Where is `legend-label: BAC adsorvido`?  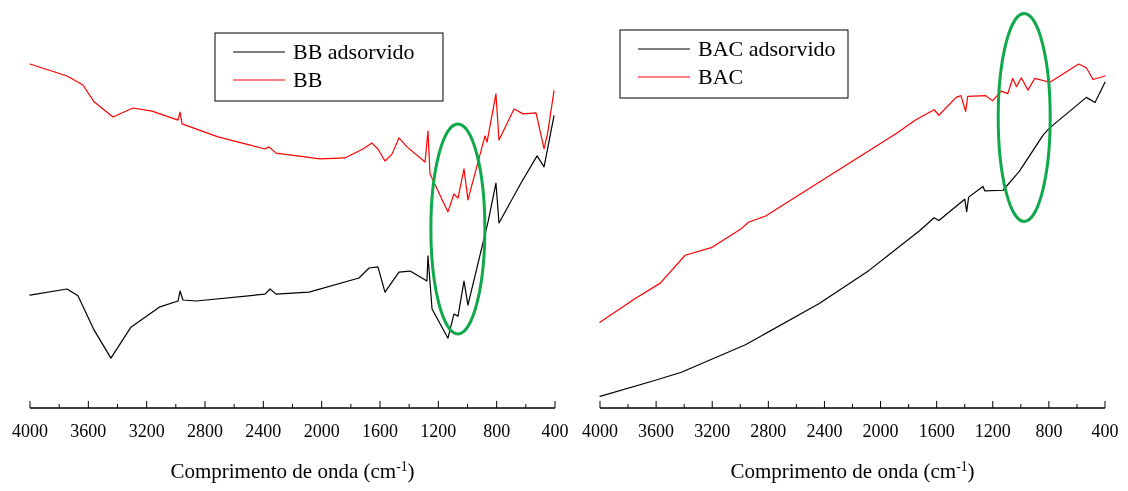 legend-label: BAC adsorvido is located at coordinates (767, 48).